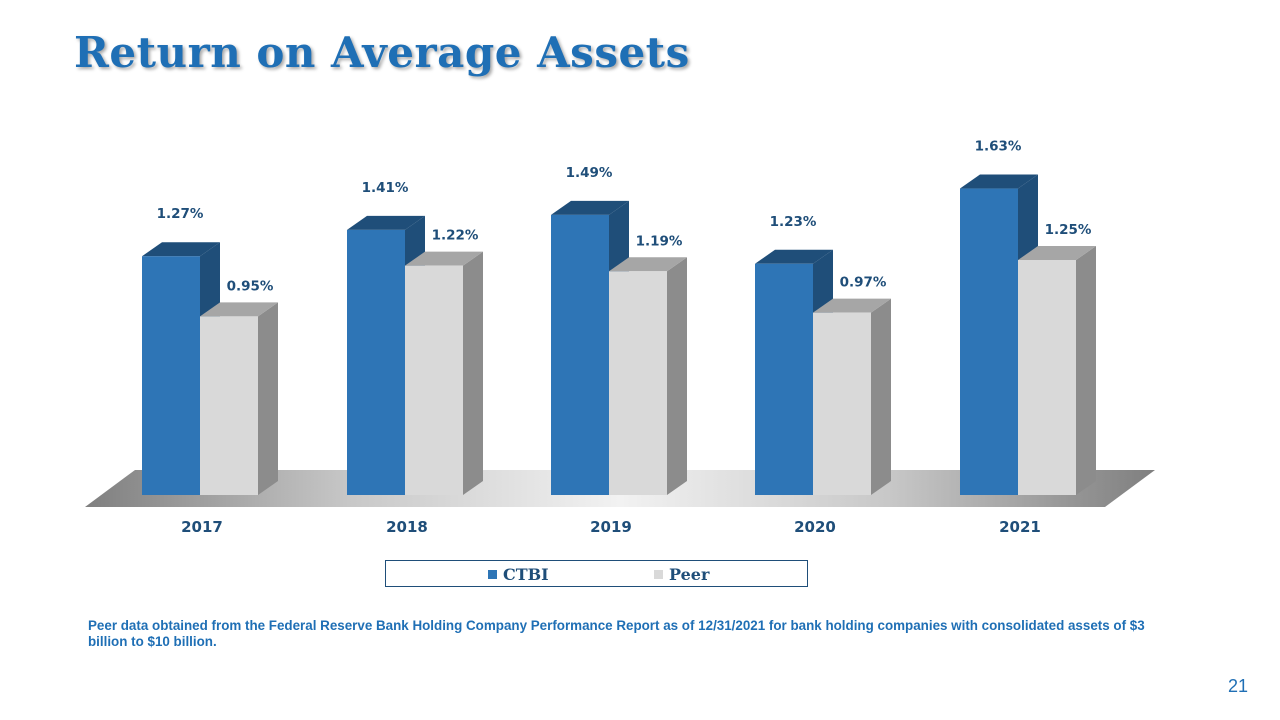 This screenshot has width=1280, height=720. I want to click on bar-peer-2018, so click(444, 373).